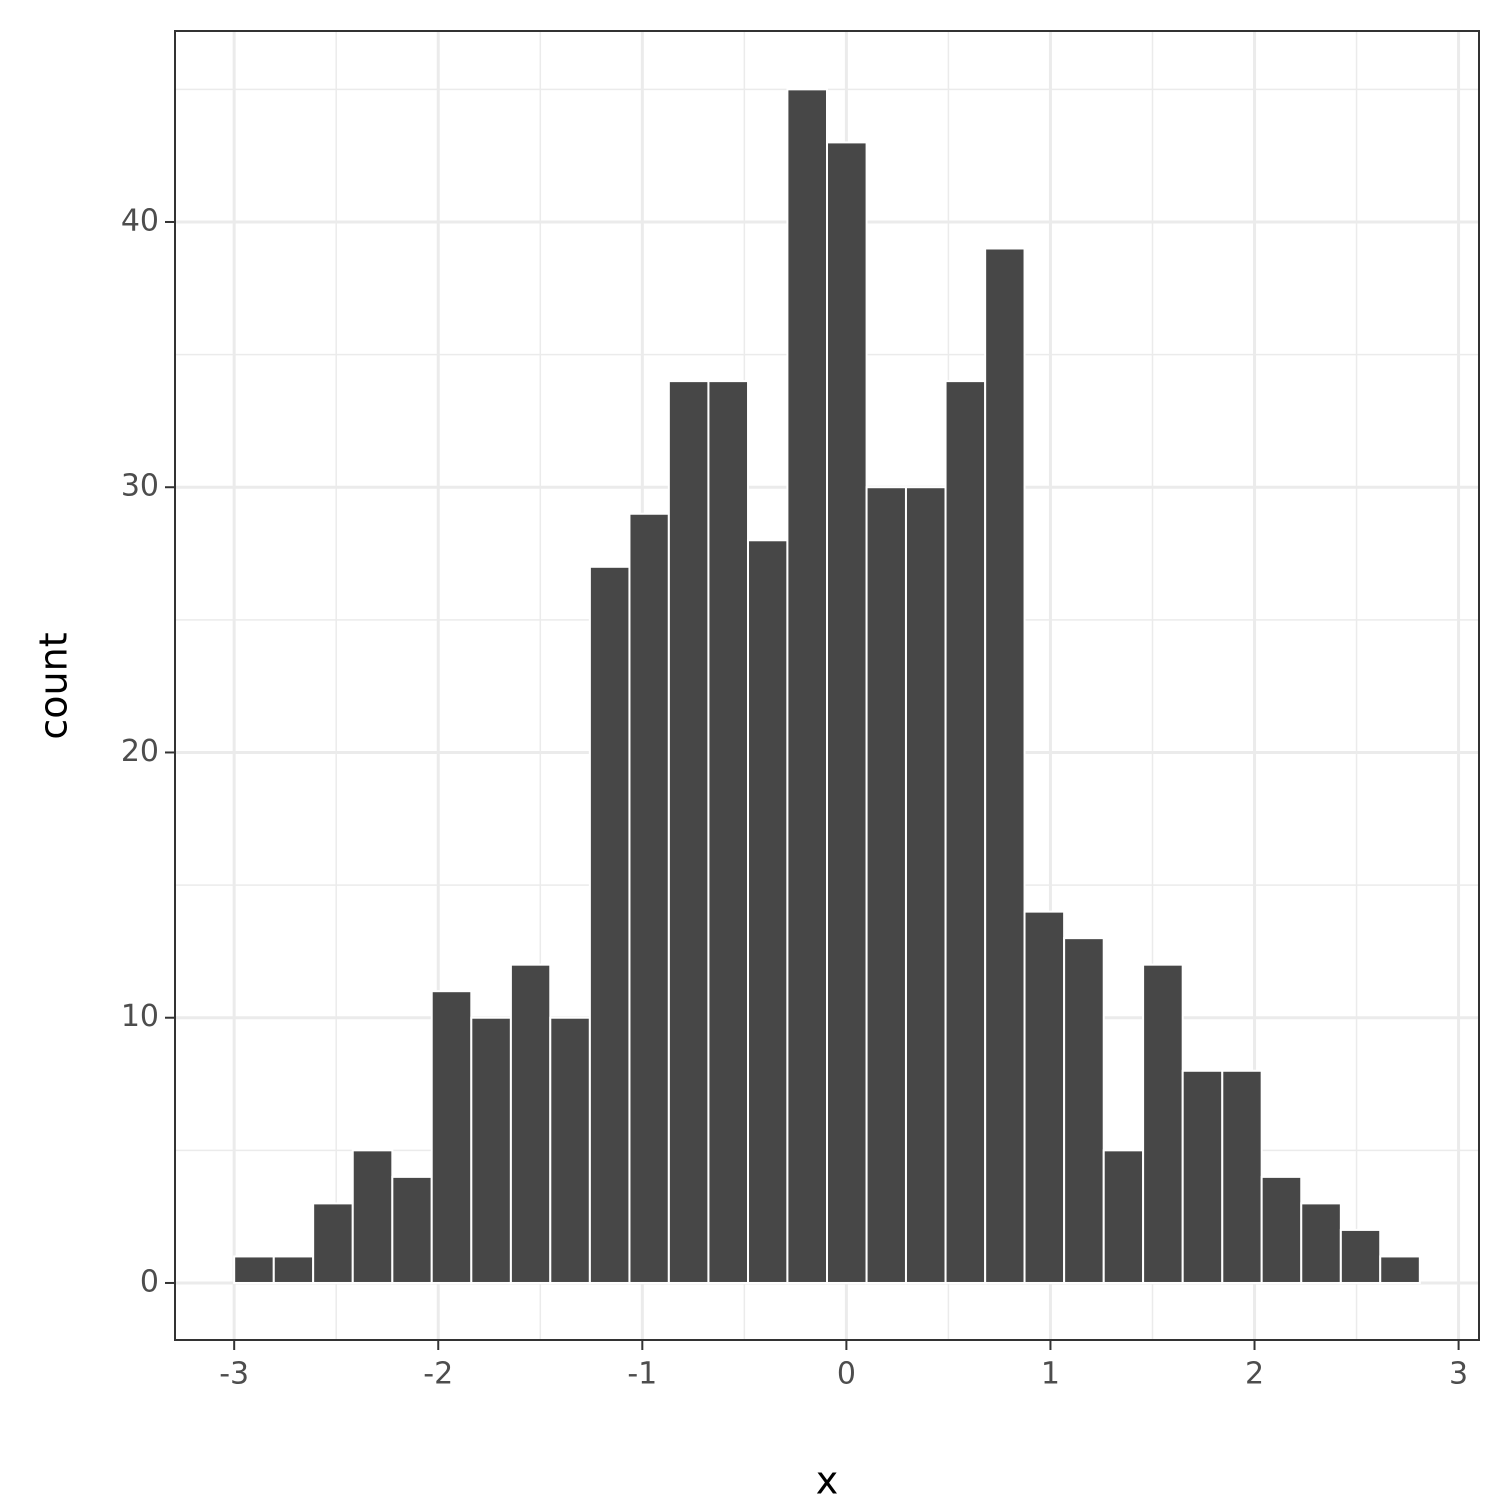  I want to click on x-axis-title: x, so click(827, 1481).